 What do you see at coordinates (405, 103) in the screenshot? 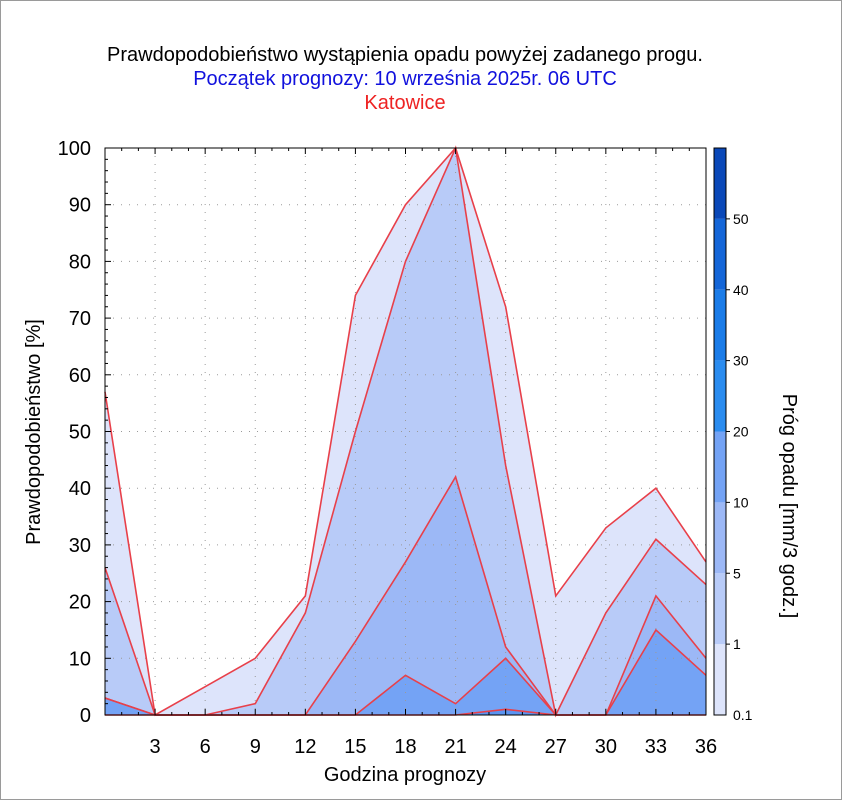
I see `chart-location: Katowice` at bounding box center [405, 103].